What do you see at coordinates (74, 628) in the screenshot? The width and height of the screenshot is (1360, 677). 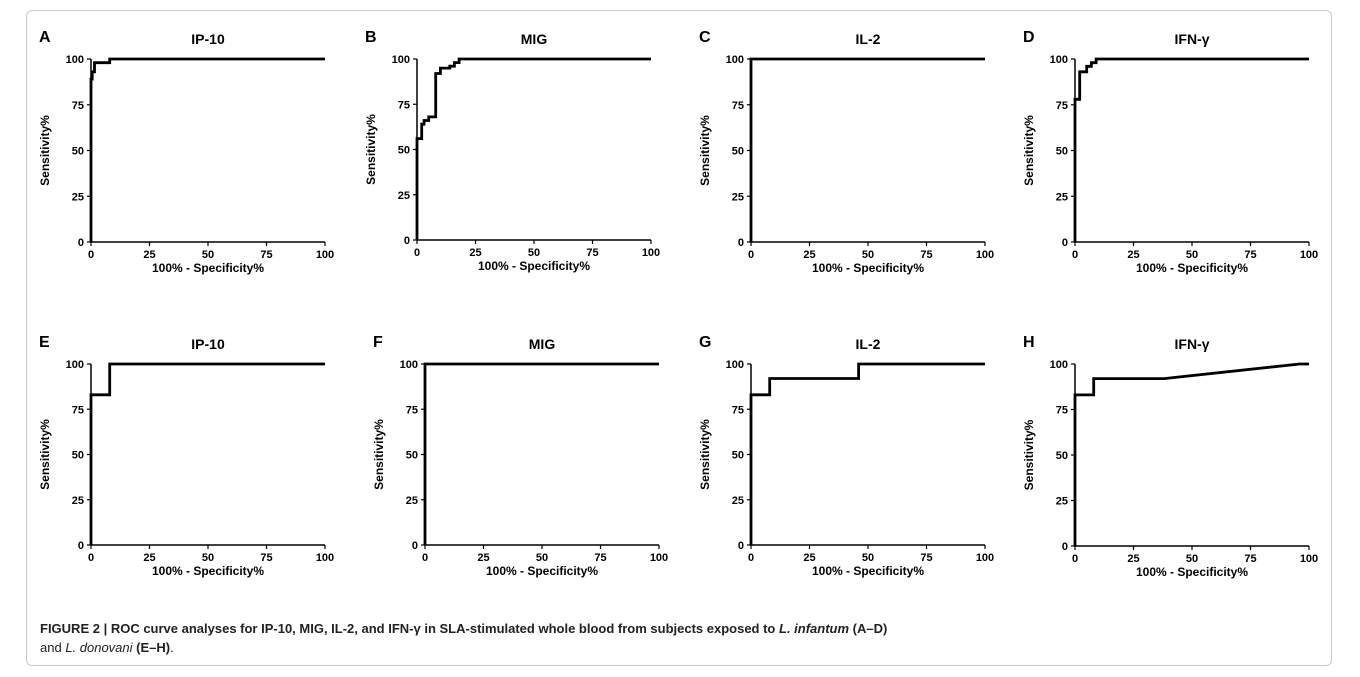 I see `caption-label: FIGURE 2 |` at bounding box center [74, 628].